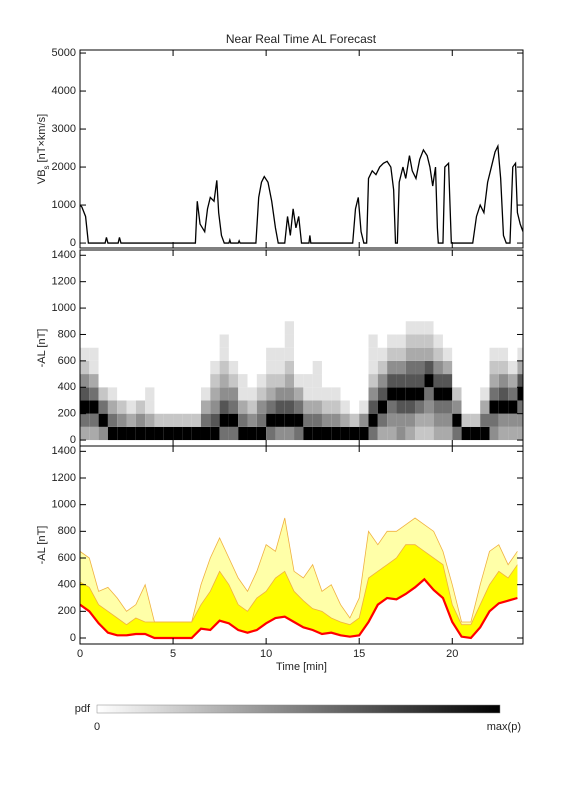  I want to click on y-tick-label: 0, so click(73, 243).